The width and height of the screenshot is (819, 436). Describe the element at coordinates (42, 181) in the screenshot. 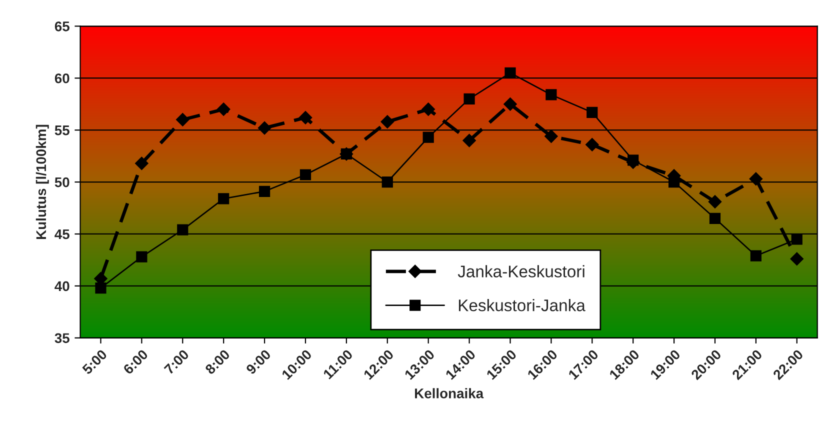

I see `y-axis-title: Kulutus [l/100km]` at that location.